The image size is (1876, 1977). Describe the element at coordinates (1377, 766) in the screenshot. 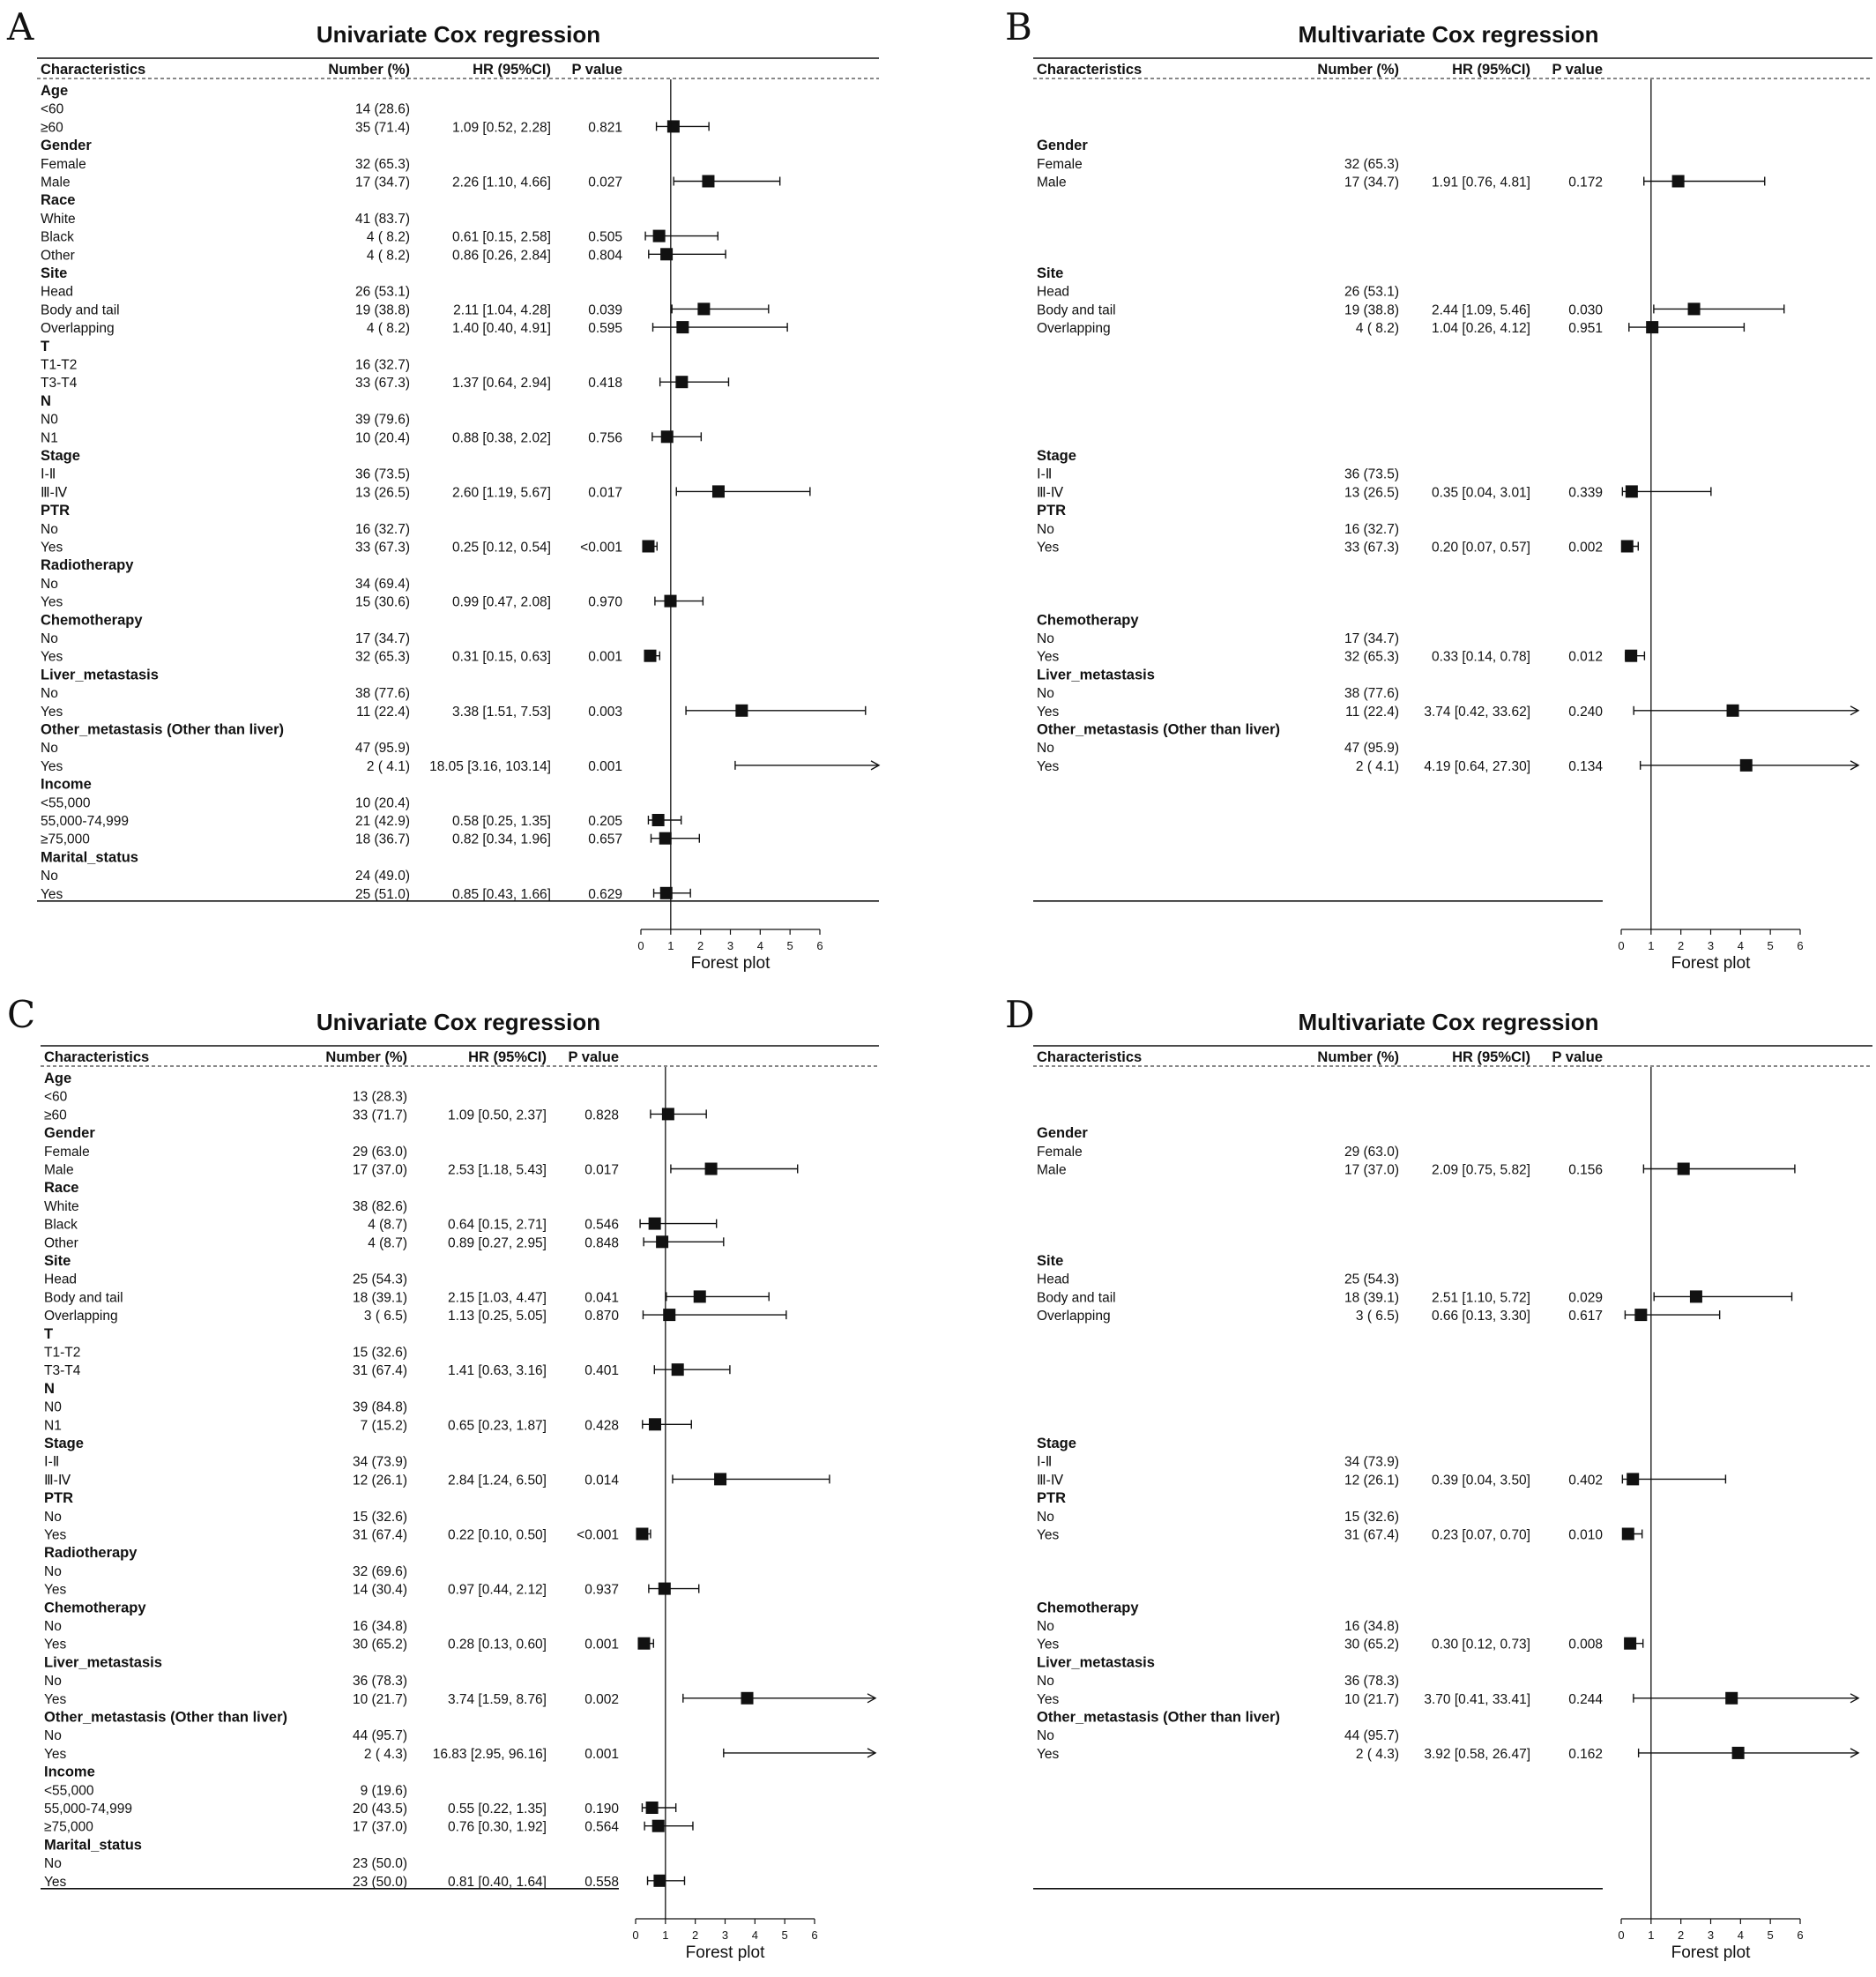

I see `row-number: 2 ( 4.1)` at that location.